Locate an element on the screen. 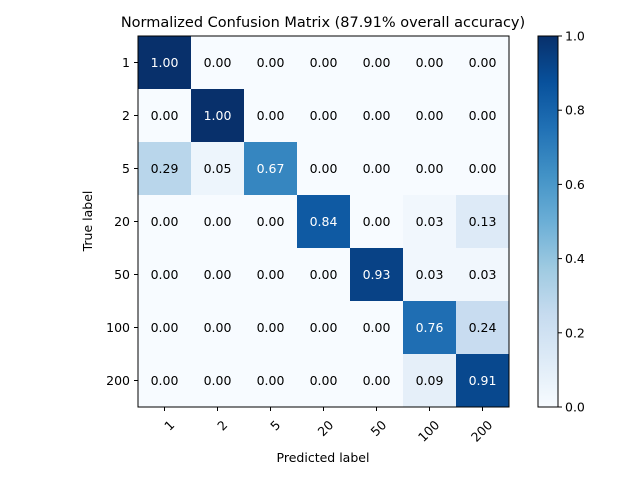 The image size is (640, 480). cell-value-label: 0.09 is located at coordinates (430, 380).